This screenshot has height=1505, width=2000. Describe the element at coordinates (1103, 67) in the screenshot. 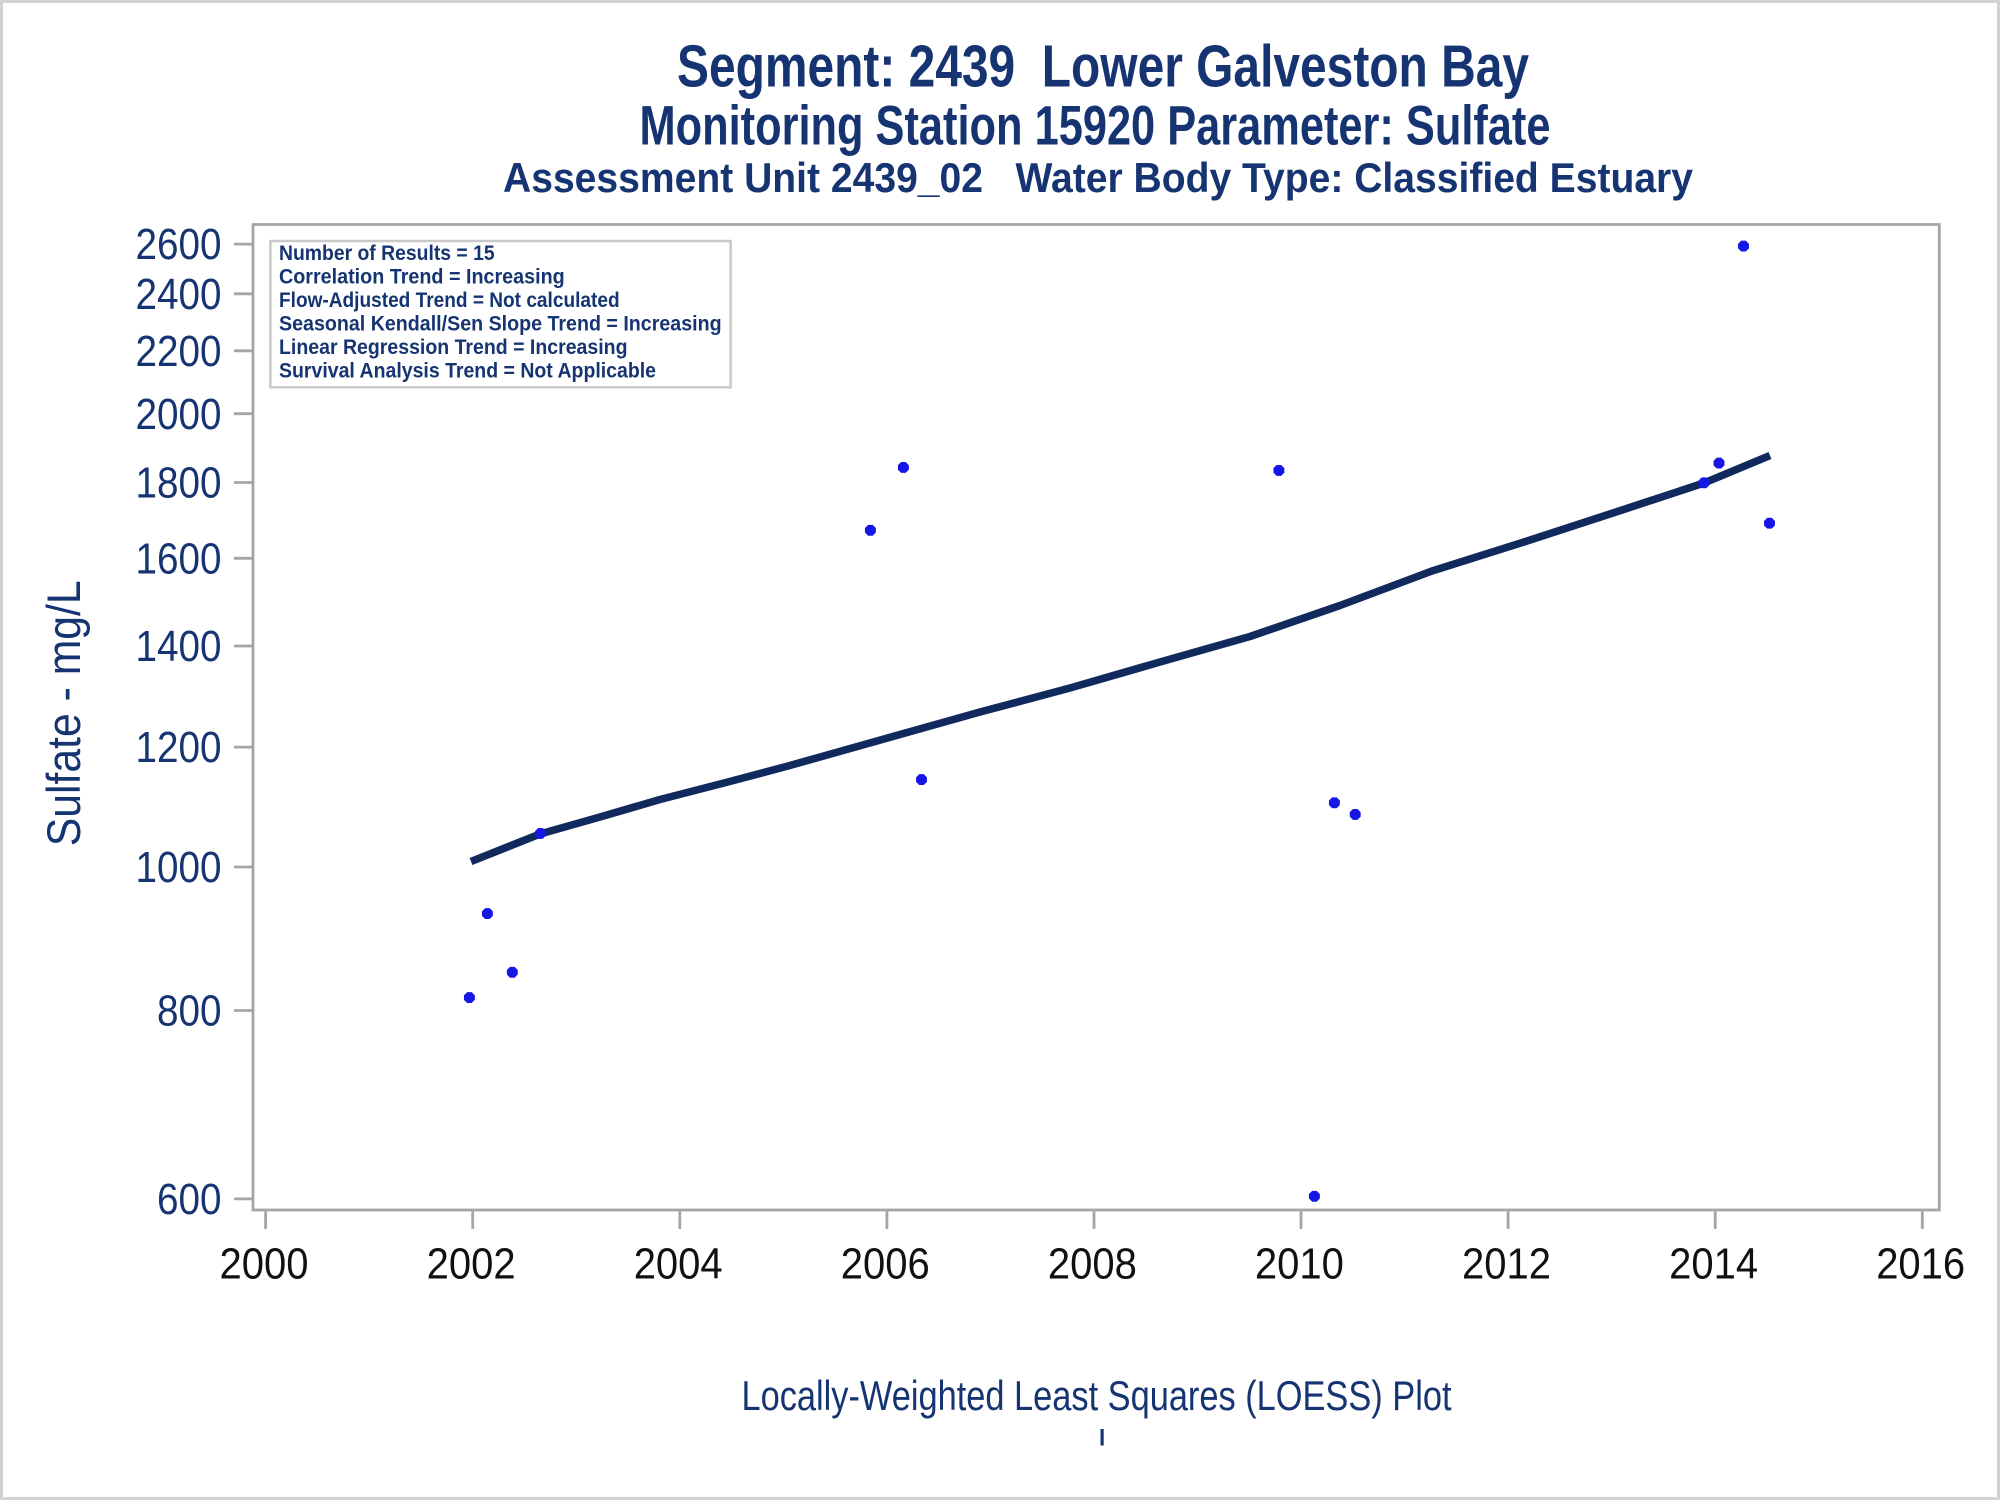

I see `svg-text:Segment: 2439 Lower Galveston: Segment: 2439 Lower Galveston Bay` at that location.